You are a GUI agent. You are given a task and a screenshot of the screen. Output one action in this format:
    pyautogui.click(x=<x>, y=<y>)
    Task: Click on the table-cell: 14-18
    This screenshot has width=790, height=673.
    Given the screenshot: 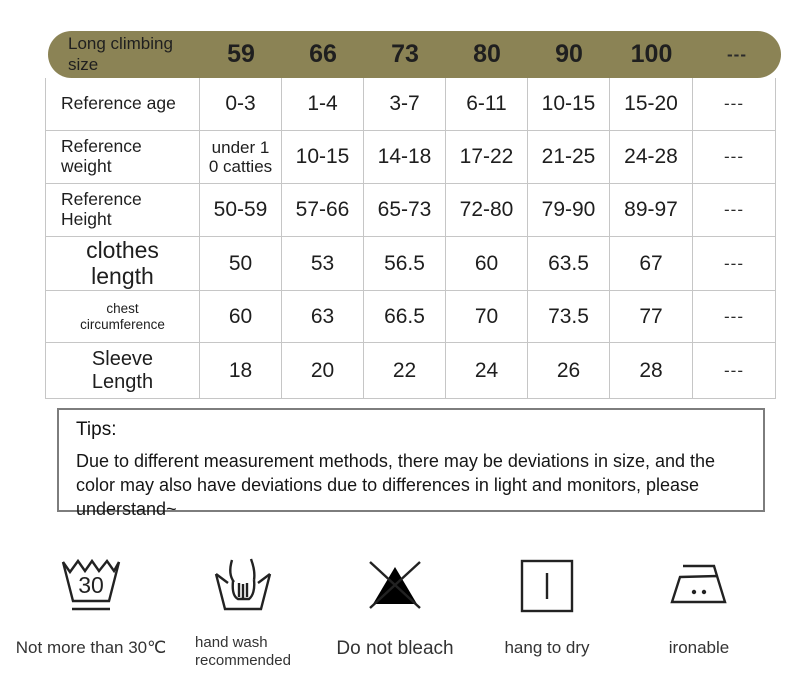 What is the action you would take?
    pyautogui.click(x=405, y=157)
    